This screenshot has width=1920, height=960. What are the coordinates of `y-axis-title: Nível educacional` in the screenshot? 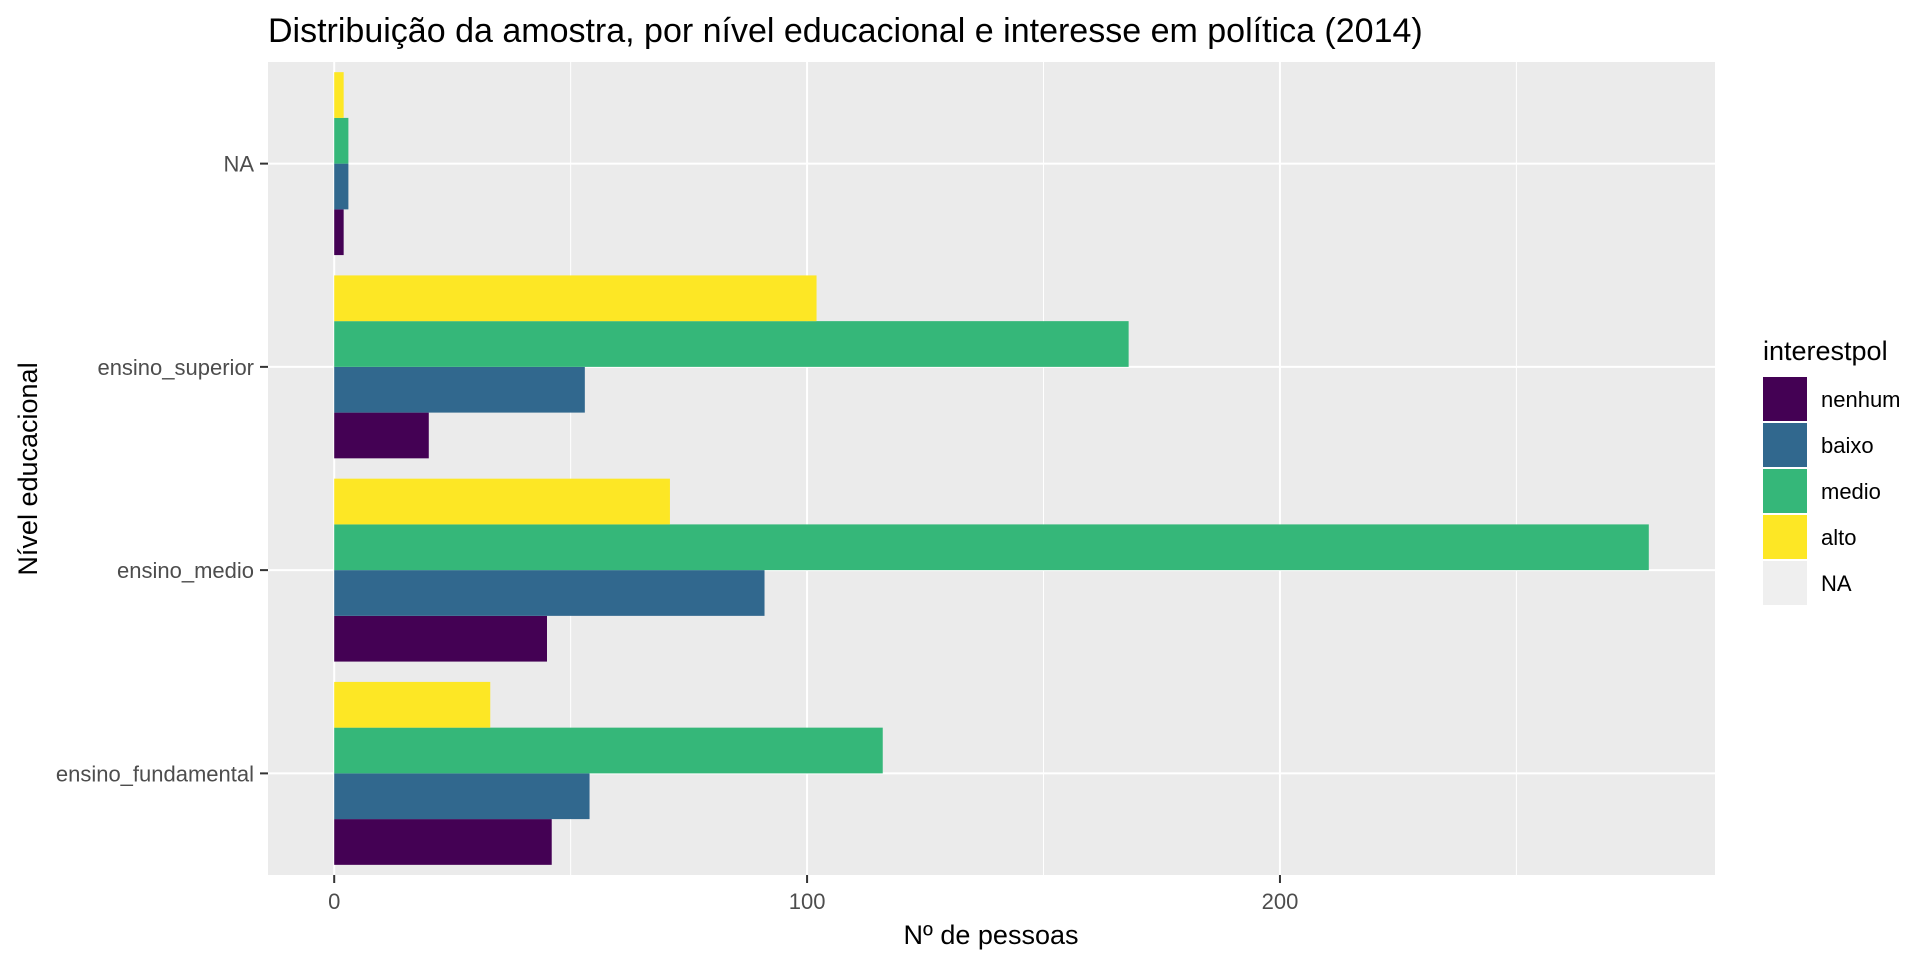 It's located at (28, 468).